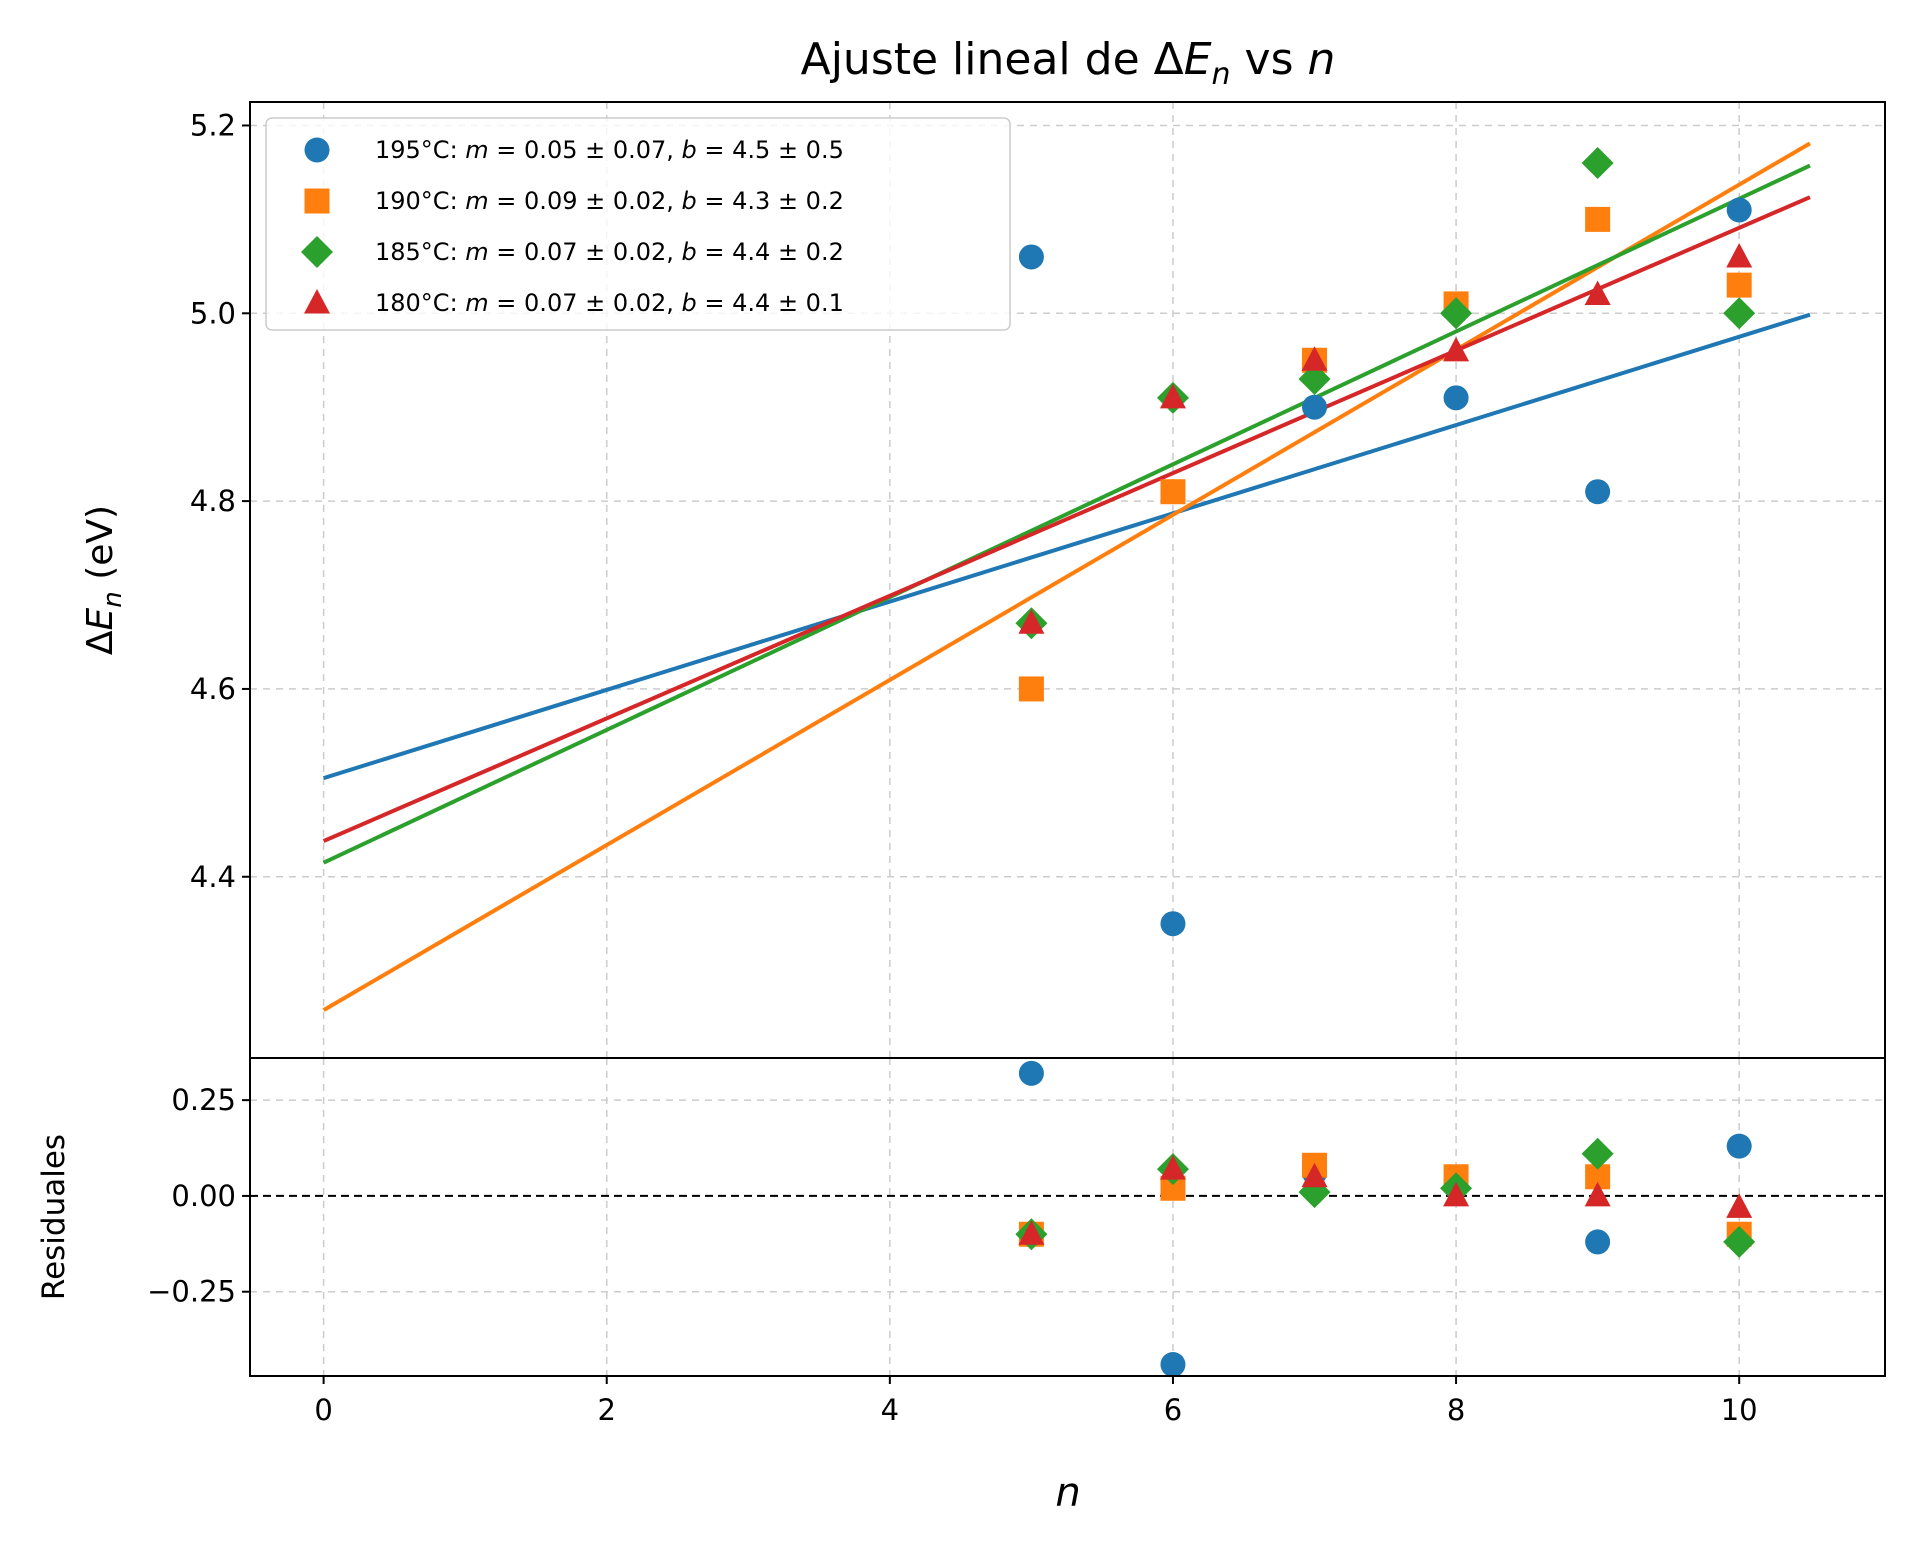 This screenshot has width=1905, height=1542. Describe the element at coordinates (191, 1292) in the screenshot. I see `residuals-y-tick-label: −0.25` at that location.